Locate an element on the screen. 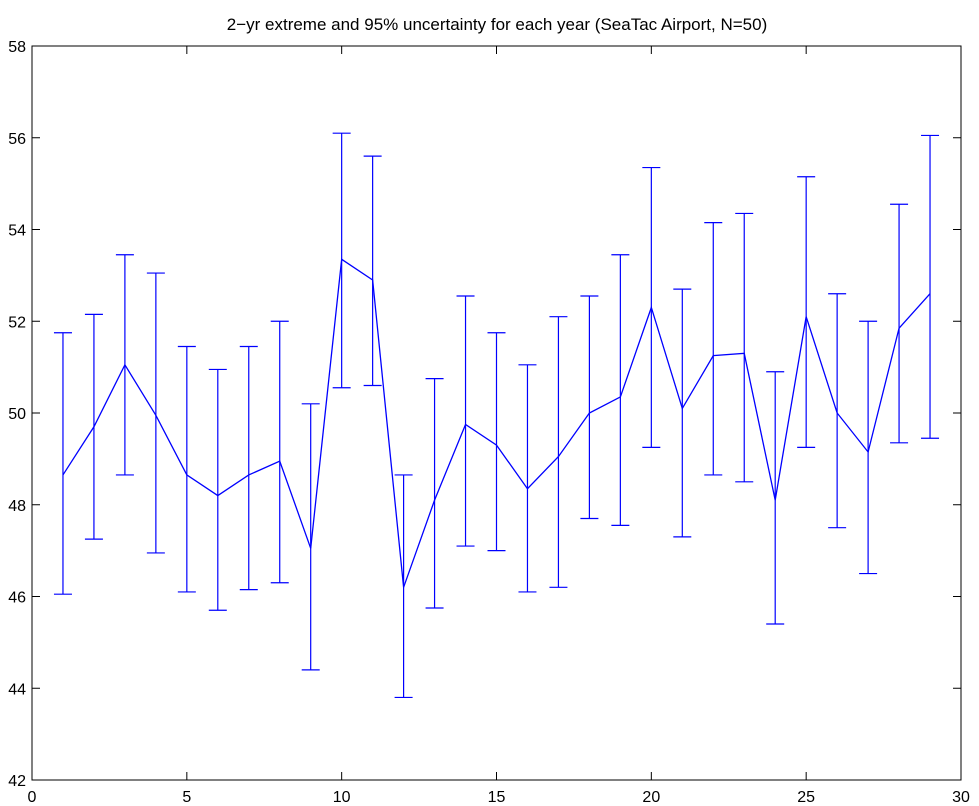 The image size is (979, 806). x-tick-label: 25 is located at coordinates (806, 797).